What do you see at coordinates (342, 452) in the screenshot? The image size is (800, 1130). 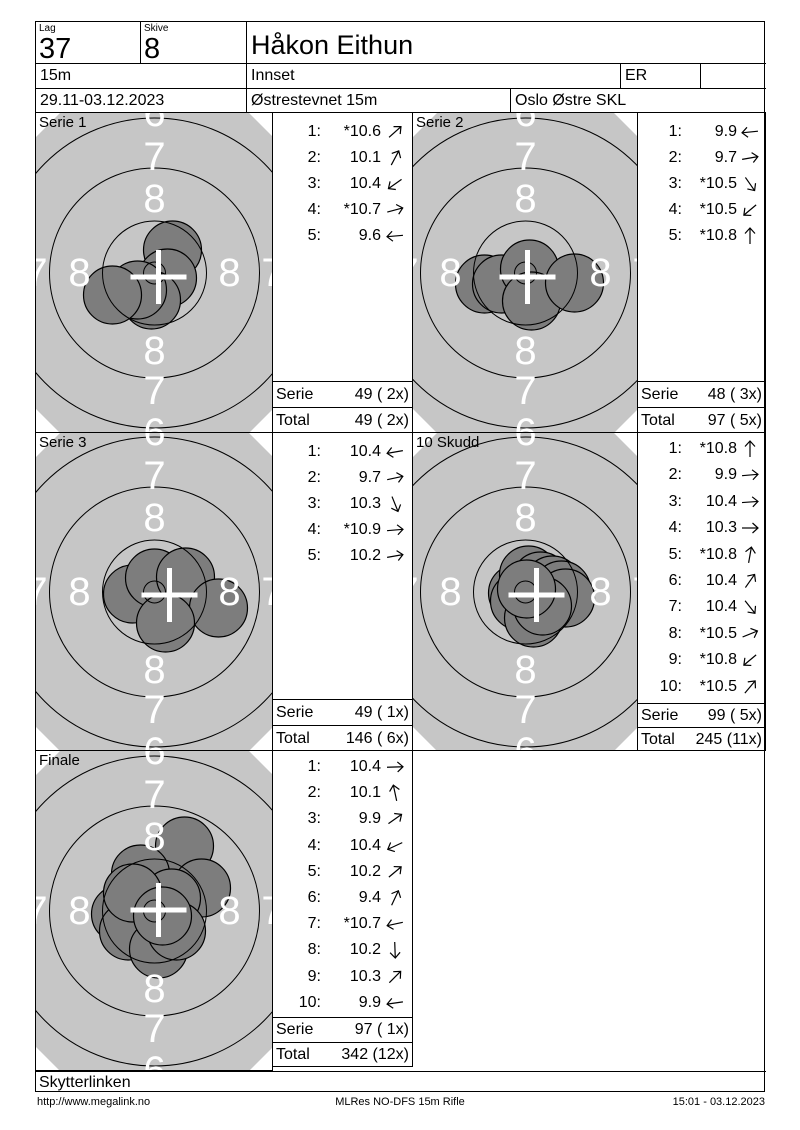 I see `shot-row: 1: 10.4` at bounding box center [342, 452].